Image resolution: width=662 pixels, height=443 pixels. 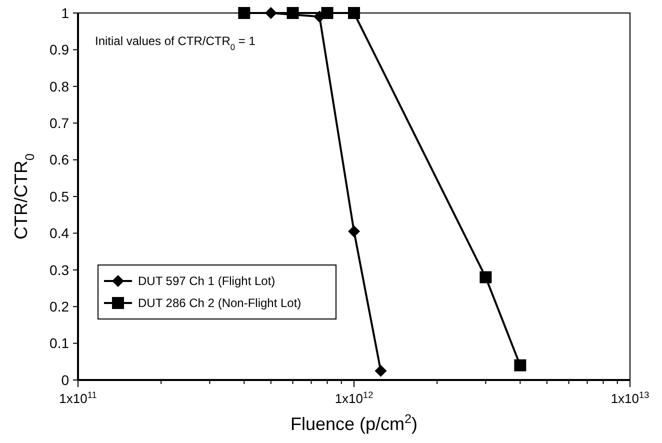 I want to click on y-tick-label: 0.7, so click(x=60, y=123).